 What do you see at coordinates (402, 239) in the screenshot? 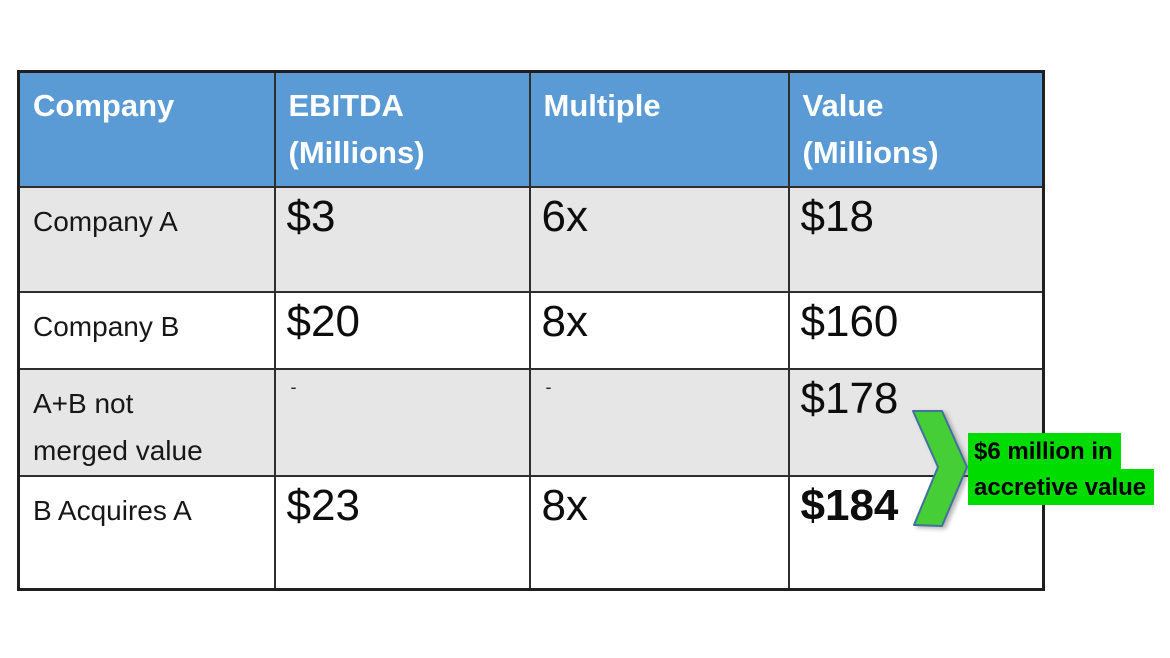
I see `cell-company-a-ebitda: $3` at bounding box center [402, 239].